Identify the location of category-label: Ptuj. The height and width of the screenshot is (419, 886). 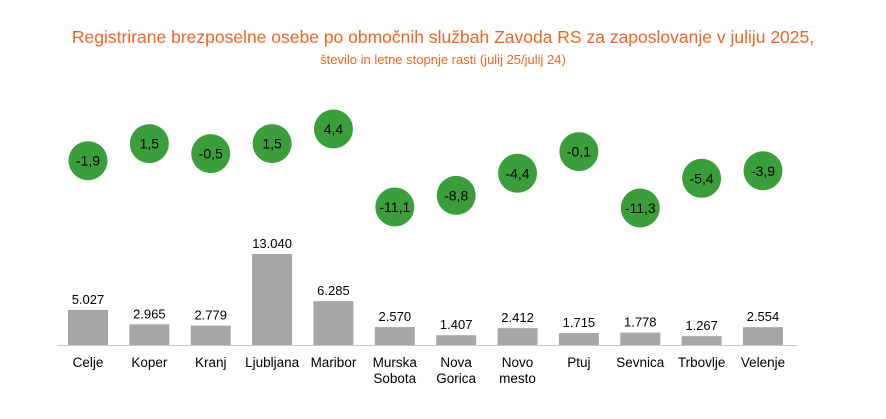
(578, 362).